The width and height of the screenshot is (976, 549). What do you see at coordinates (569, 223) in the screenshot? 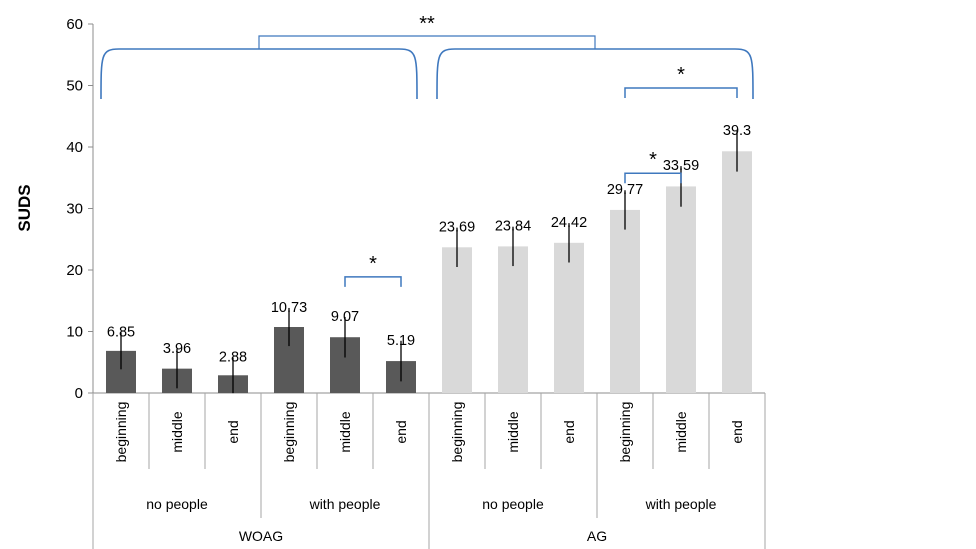
I see `value-label: 24.42` at bounding box center [569, 223].